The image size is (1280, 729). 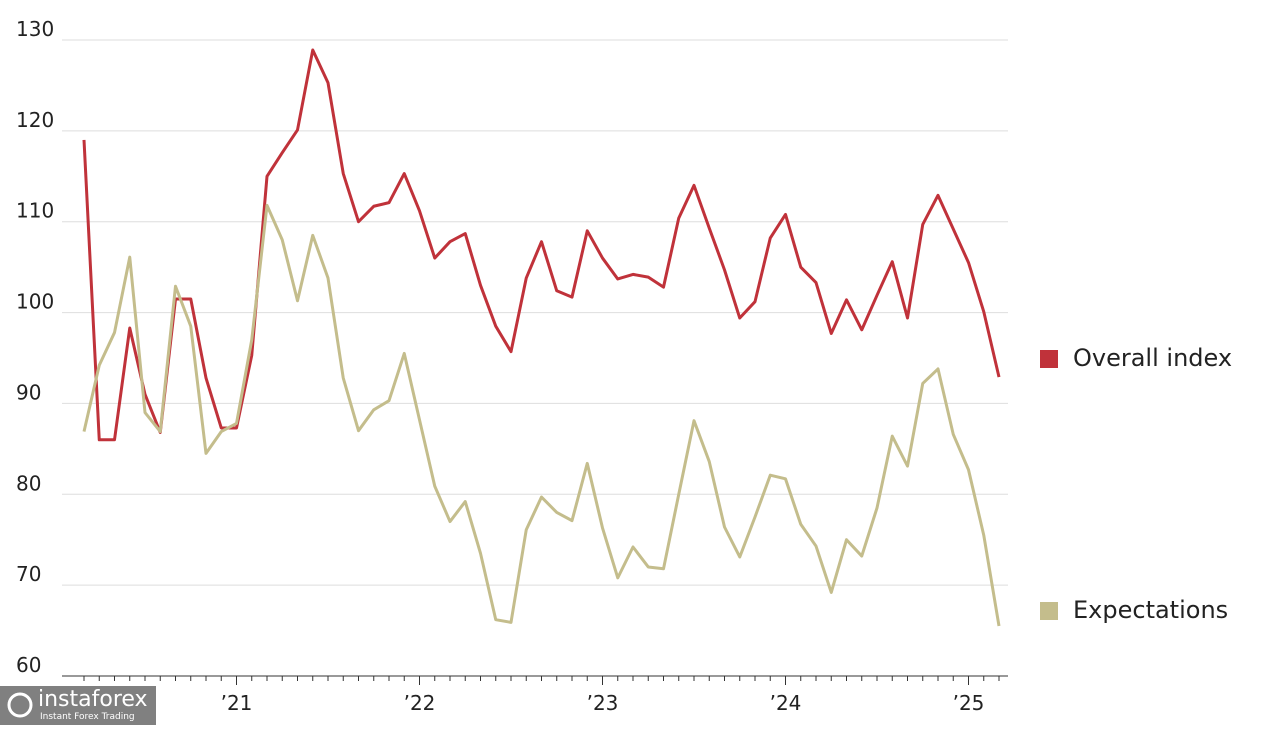 What do you see at coordinates (35, 29) in the screenshot?
I see `y-tick-label: 130` at bounding box center [35, 29].